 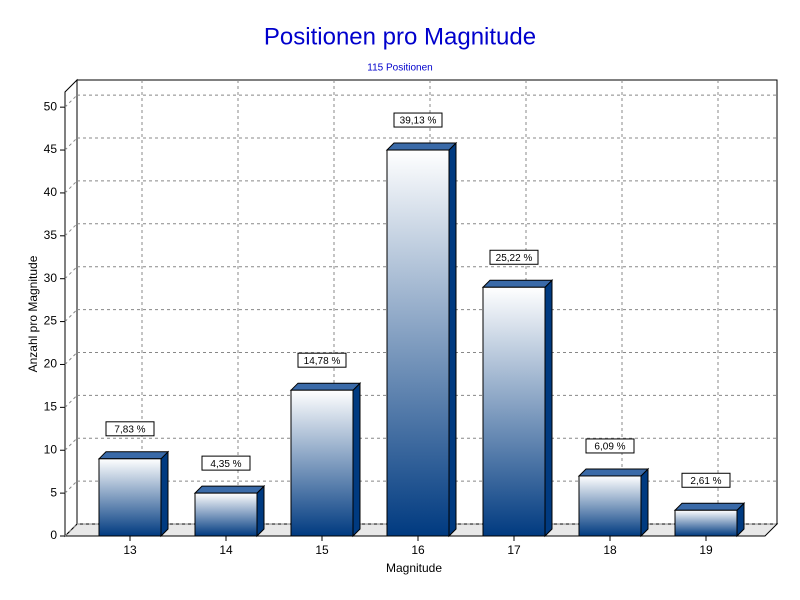 What do you see at coordinates (400, 36) in the screenshot?
I see `chart-title: Positionen pro Magnitude` at bounding box center [400, 36].